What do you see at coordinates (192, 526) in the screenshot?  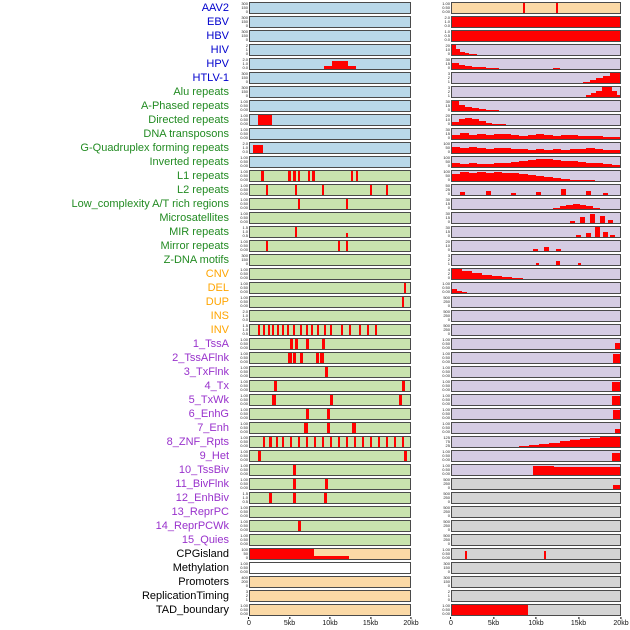 I see `track-label: 14_ReprPCWk` at bounding box center [192, 526].